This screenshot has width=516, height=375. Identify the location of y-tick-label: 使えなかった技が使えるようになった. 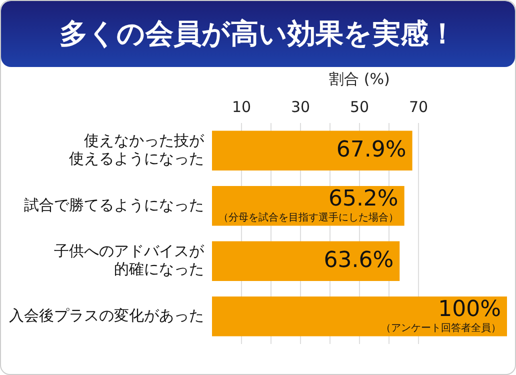
(137, 150).